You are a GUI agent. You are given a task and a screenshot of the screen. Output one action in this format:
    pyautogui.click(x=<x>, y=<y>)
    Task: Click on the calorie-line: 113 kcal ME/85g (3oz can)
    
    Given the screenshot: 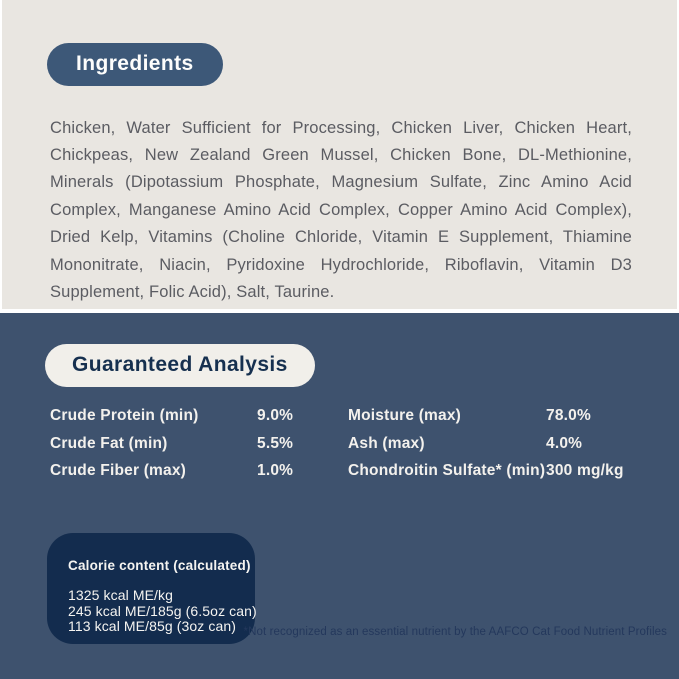 What is the action you would take?
    pyautogui.click(x=152, y=626)
    